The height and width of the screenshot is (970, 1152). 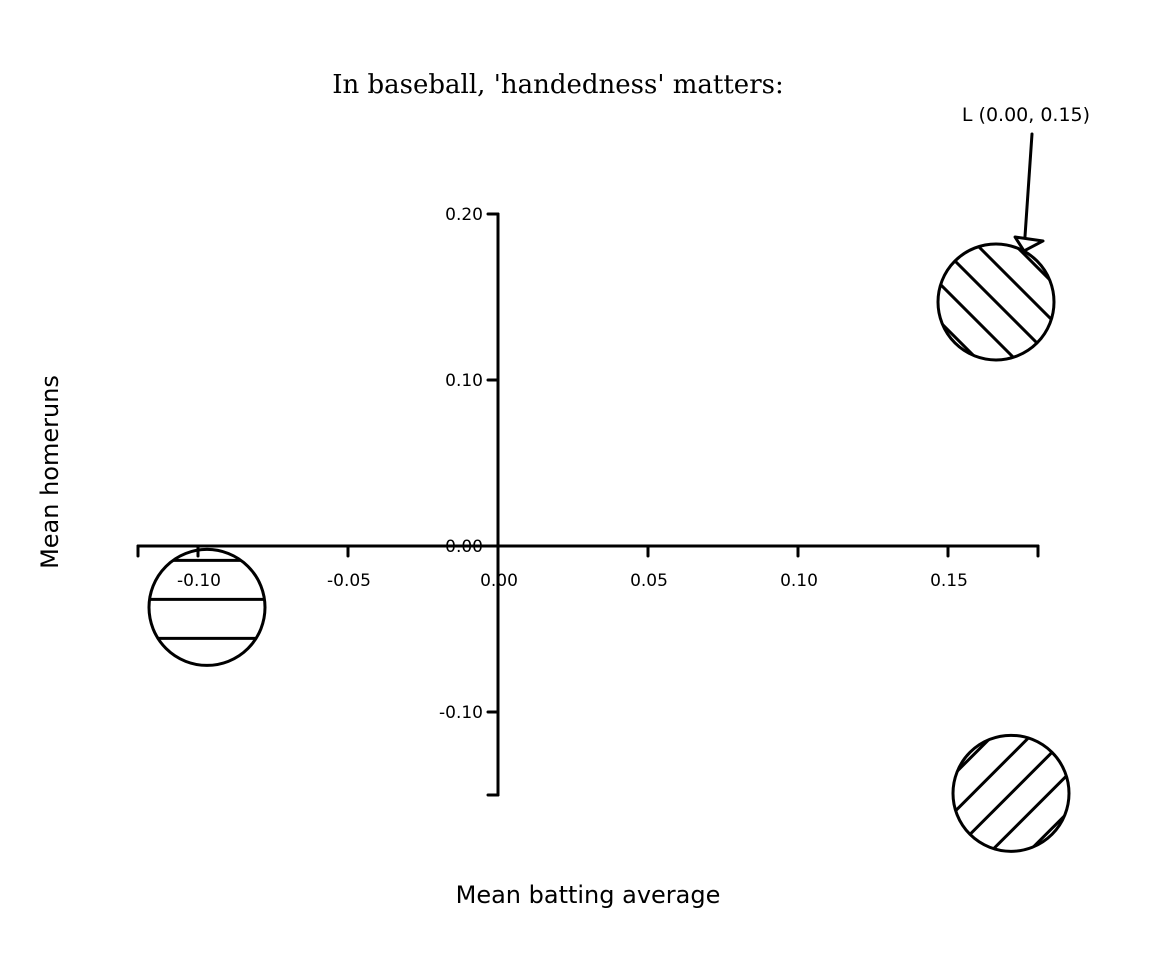 What do you see at coordinates (949, 581) in the screenshot?
I see `x-tick-label: 0.15` at bounding box center [949, 581].